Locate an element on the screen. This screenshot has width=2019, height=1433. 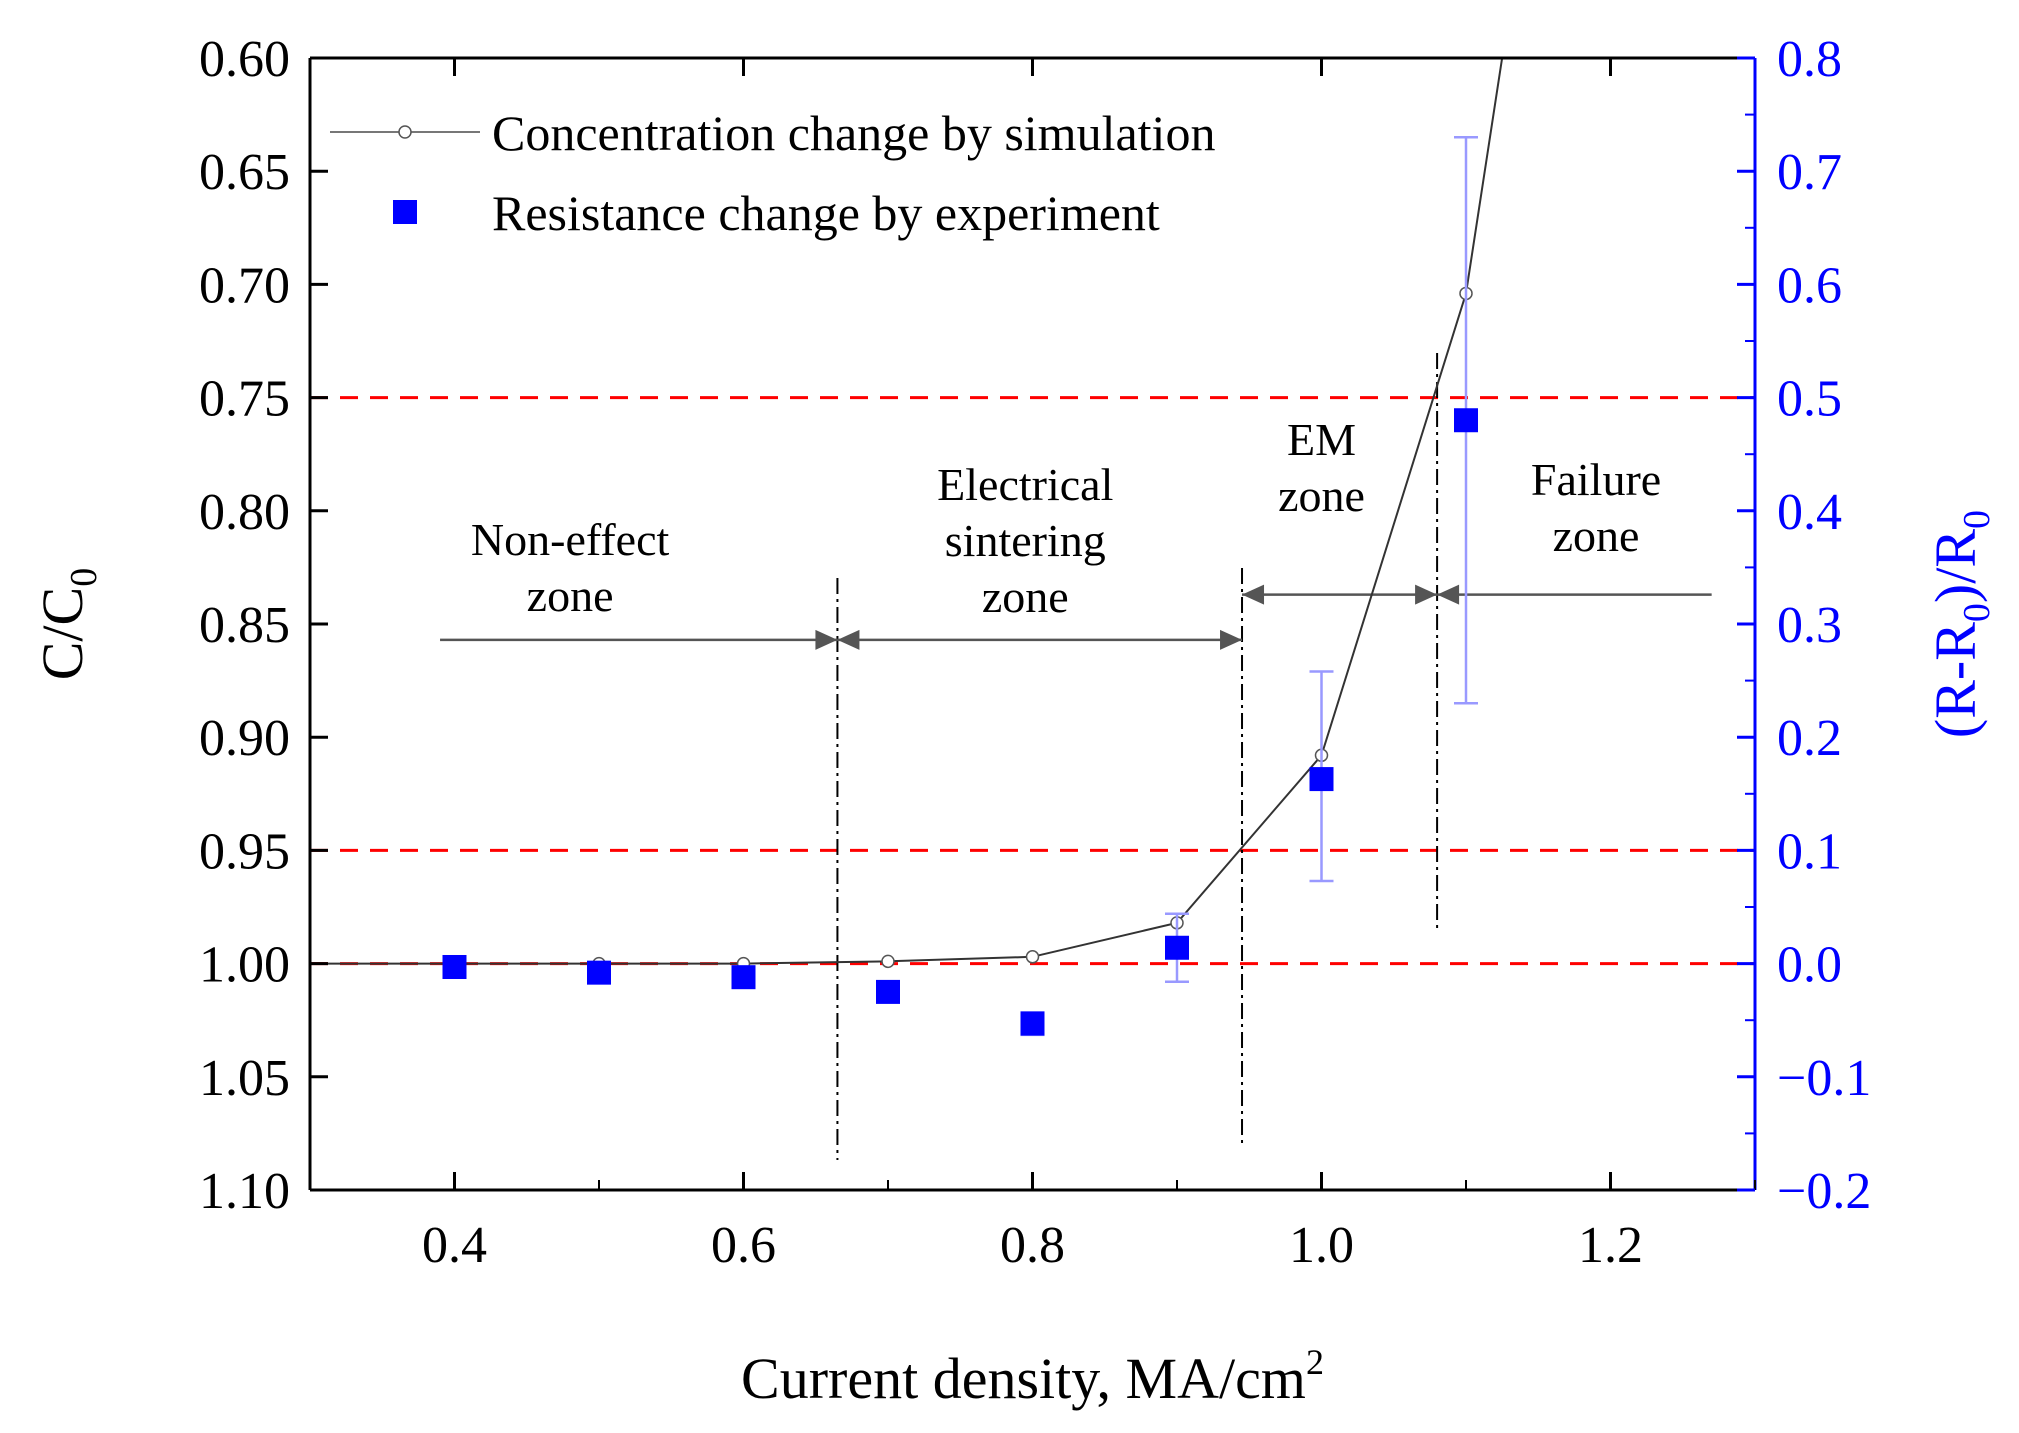
y-right-tick-label-8: 0.0 is located at coordinates (1809, 965).